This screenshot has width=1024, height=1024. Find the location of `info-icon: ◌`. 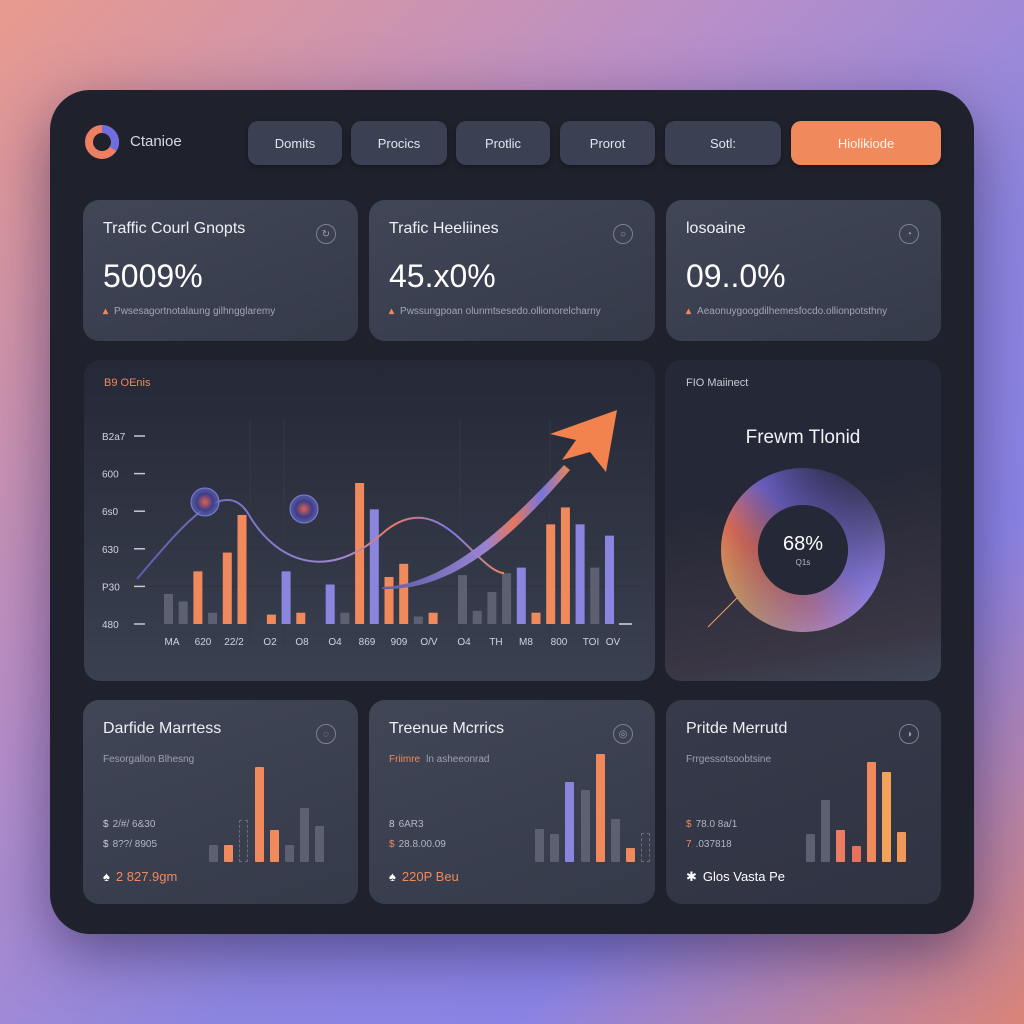

info-icon: ◌ is located at coordinates (326, 734).